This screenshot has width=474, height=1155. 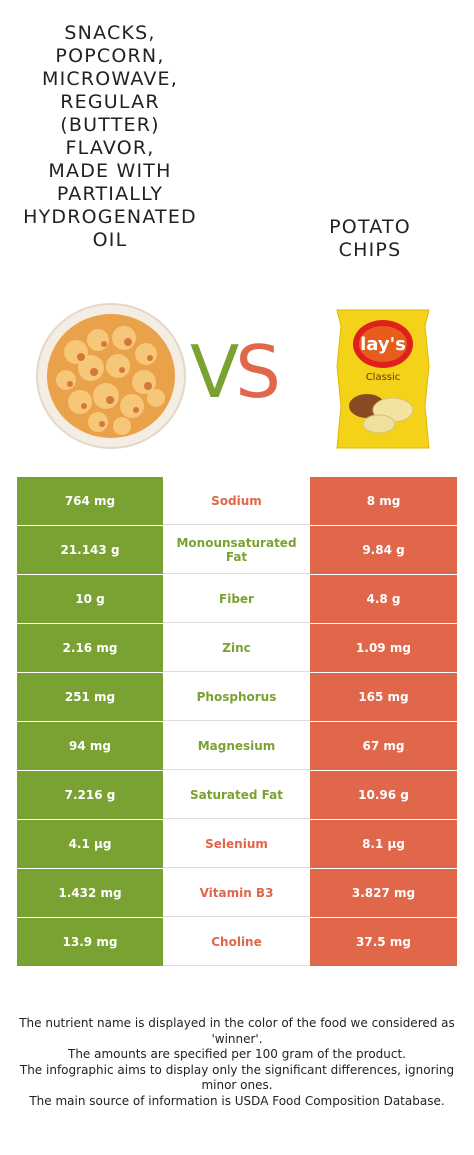 I want to click on title-line: REGULAR, so click(x=110, y=102).